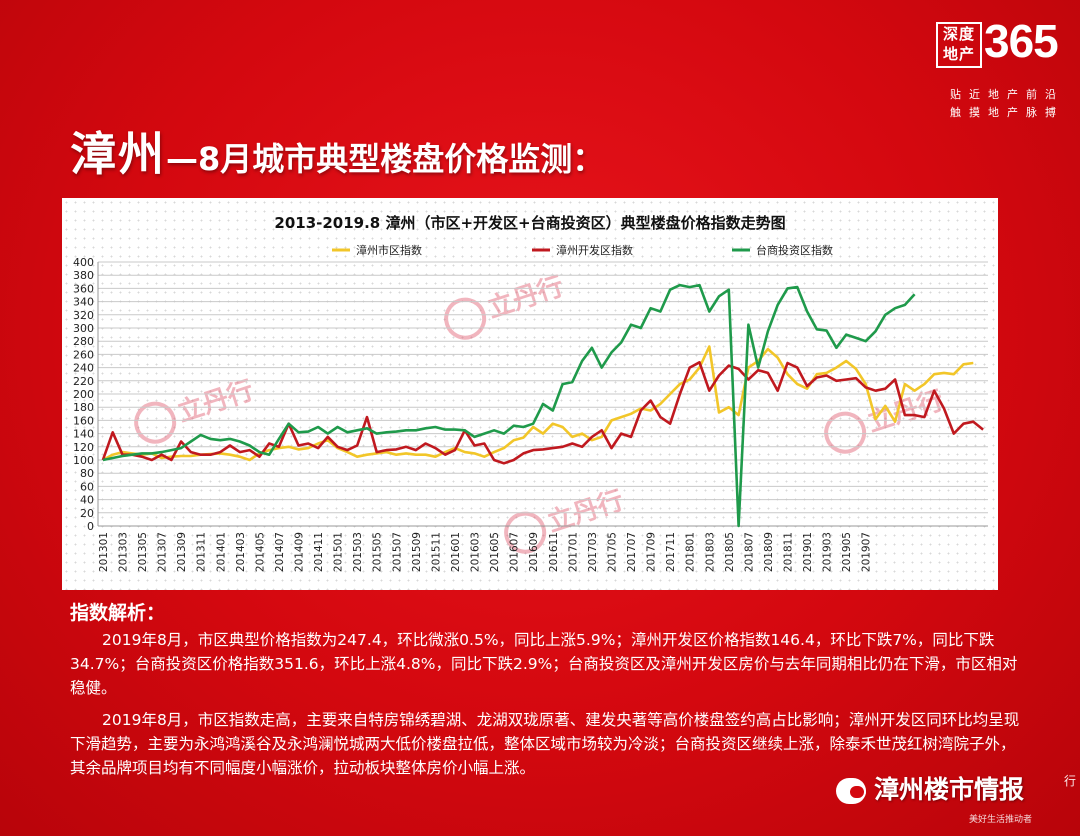 The height and width of the screenshot is (836, 1080). Describe the element at coordinates (319, 552) in the screenshot. I see `x-tick-label: 201411` at that location.